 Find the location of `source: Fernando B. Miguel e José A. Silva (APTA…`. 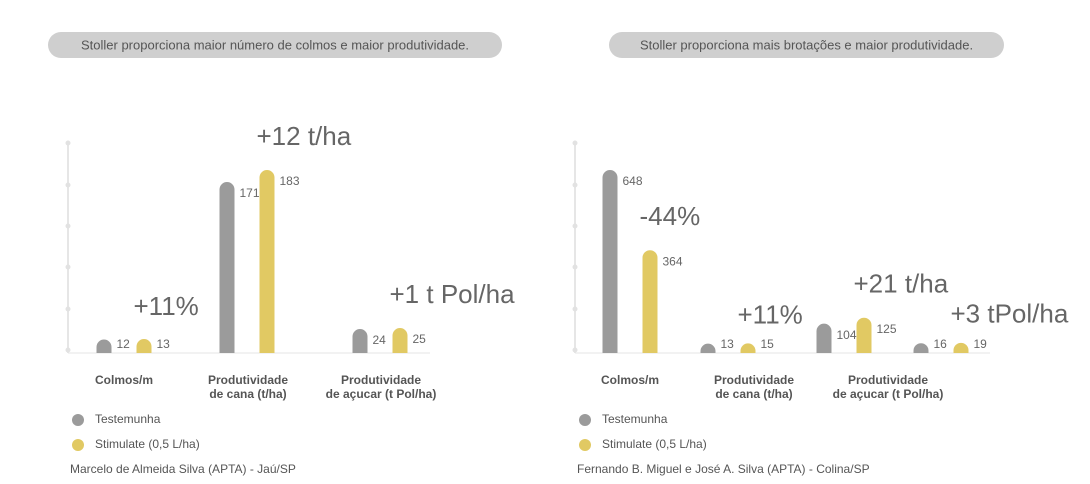

source: Fernando B. Miguel e José A. Silva (APTA… is located at coordinates (723, 469).